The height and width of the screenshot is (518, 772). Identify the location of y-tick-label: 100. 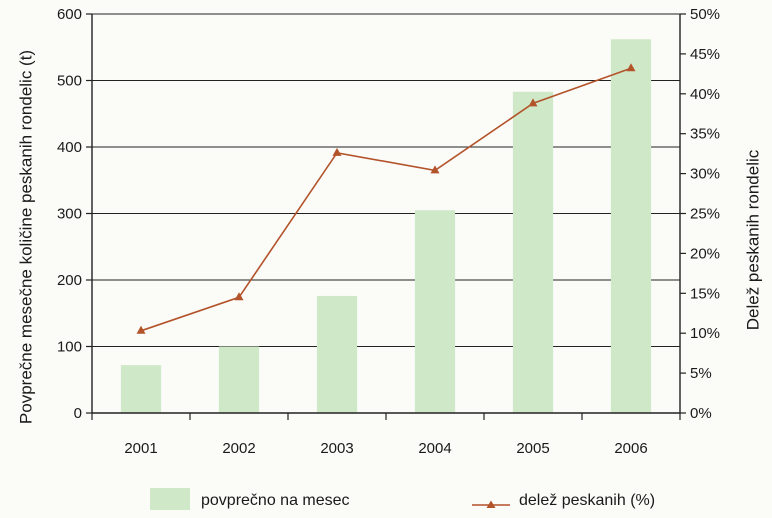
(69, 347).